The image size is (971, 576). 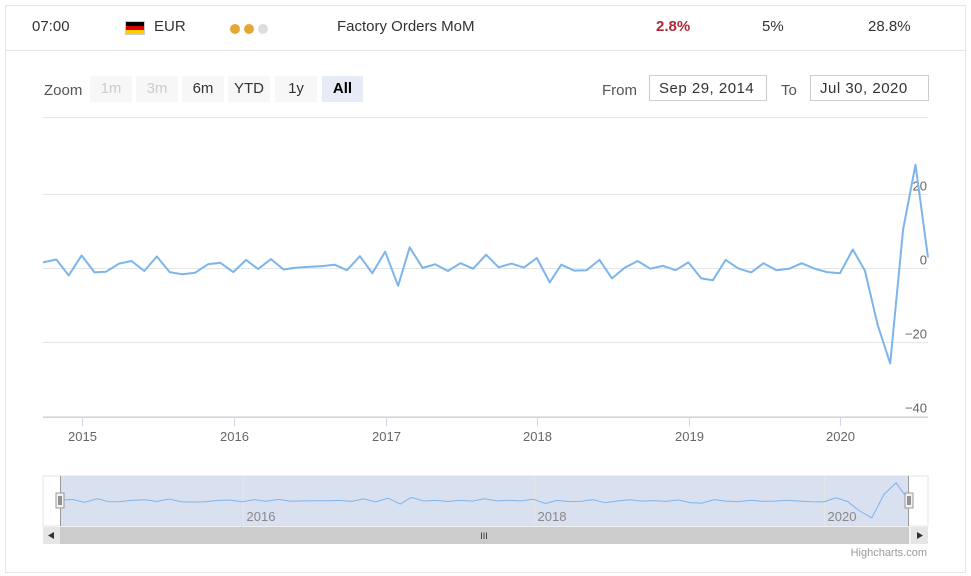 I want to click on to-label: To, so click(x=789, y=90).